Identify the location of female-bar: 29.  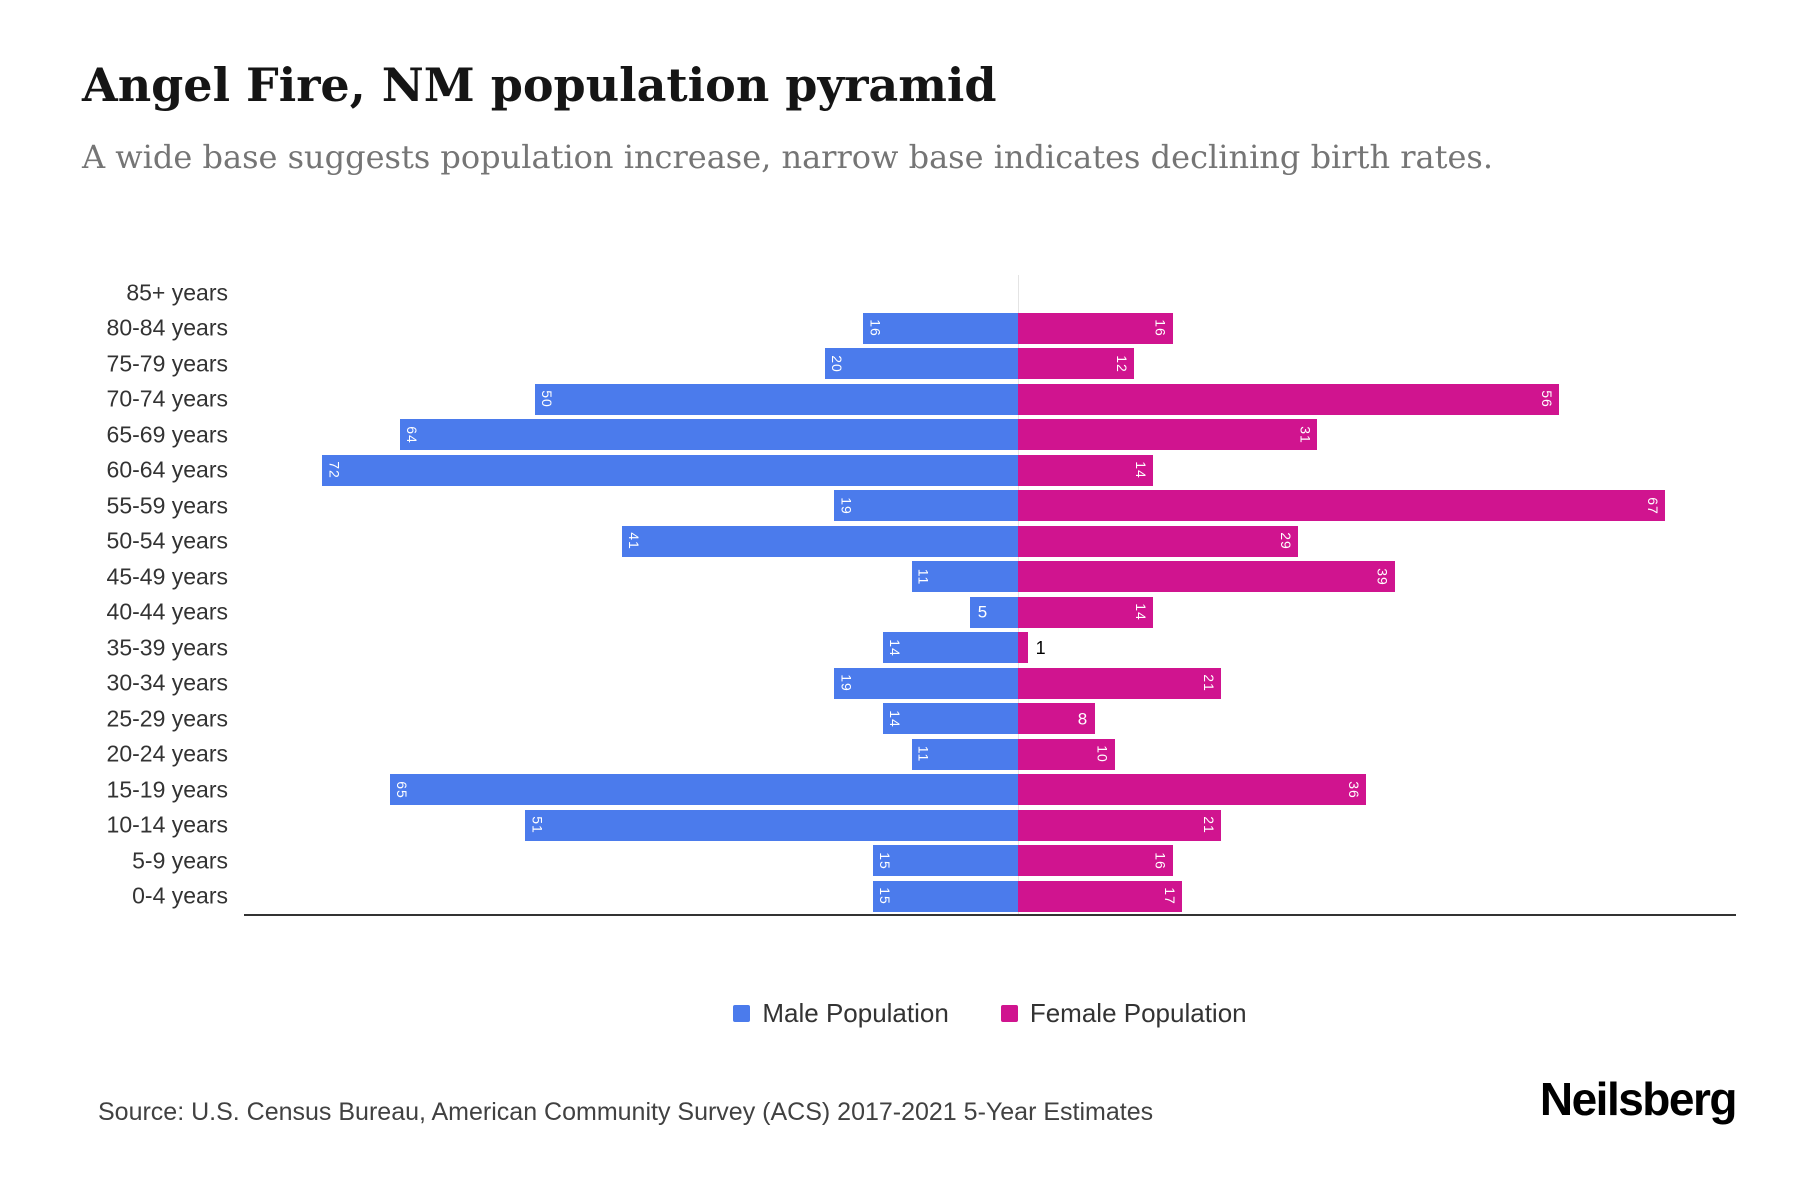
(1158, 541).